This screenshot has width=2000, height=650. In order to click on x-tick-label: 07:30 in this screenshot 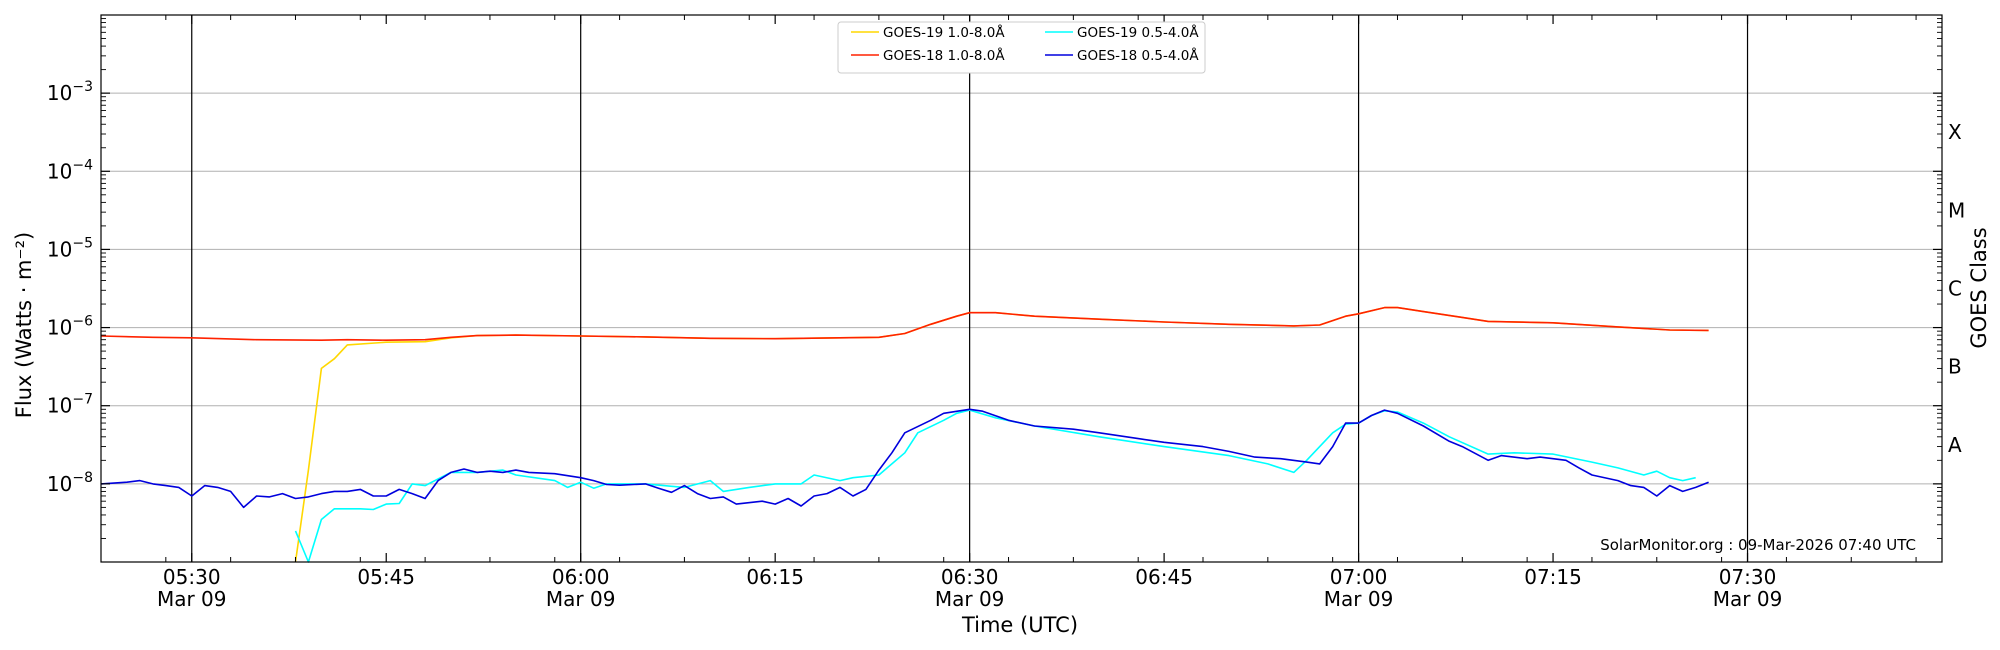, I will do `click(1748, 577)`.